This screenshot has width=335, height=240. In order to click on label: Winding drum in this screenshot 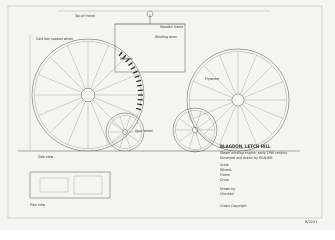, I will do `click(166, 37)`.